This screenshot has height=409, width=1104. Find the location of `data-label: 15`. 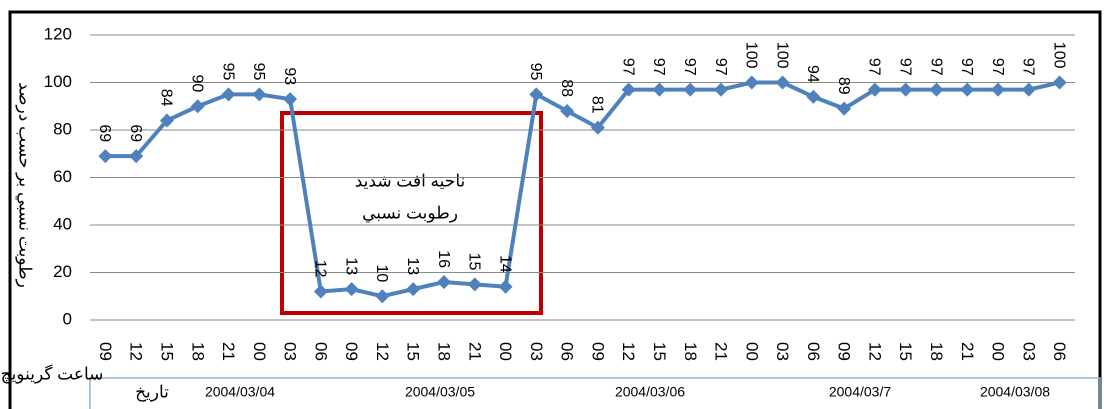

data-label: 15 is located at coordinates (474, 262).